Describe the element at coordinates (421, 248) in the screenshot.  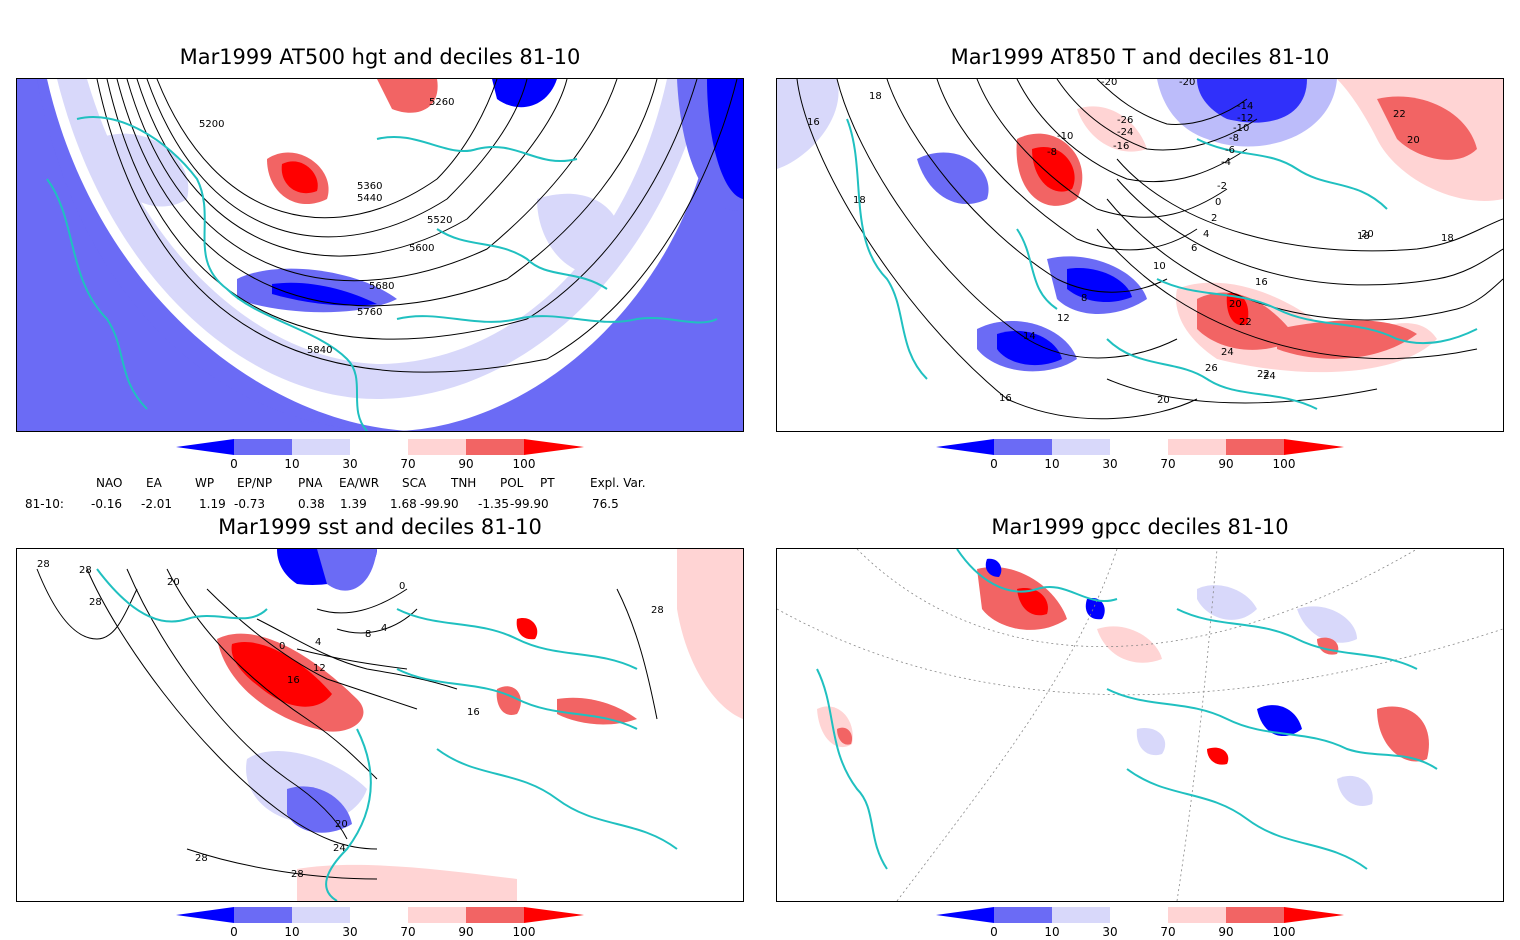
I see `contour-label: 5600` at that location.